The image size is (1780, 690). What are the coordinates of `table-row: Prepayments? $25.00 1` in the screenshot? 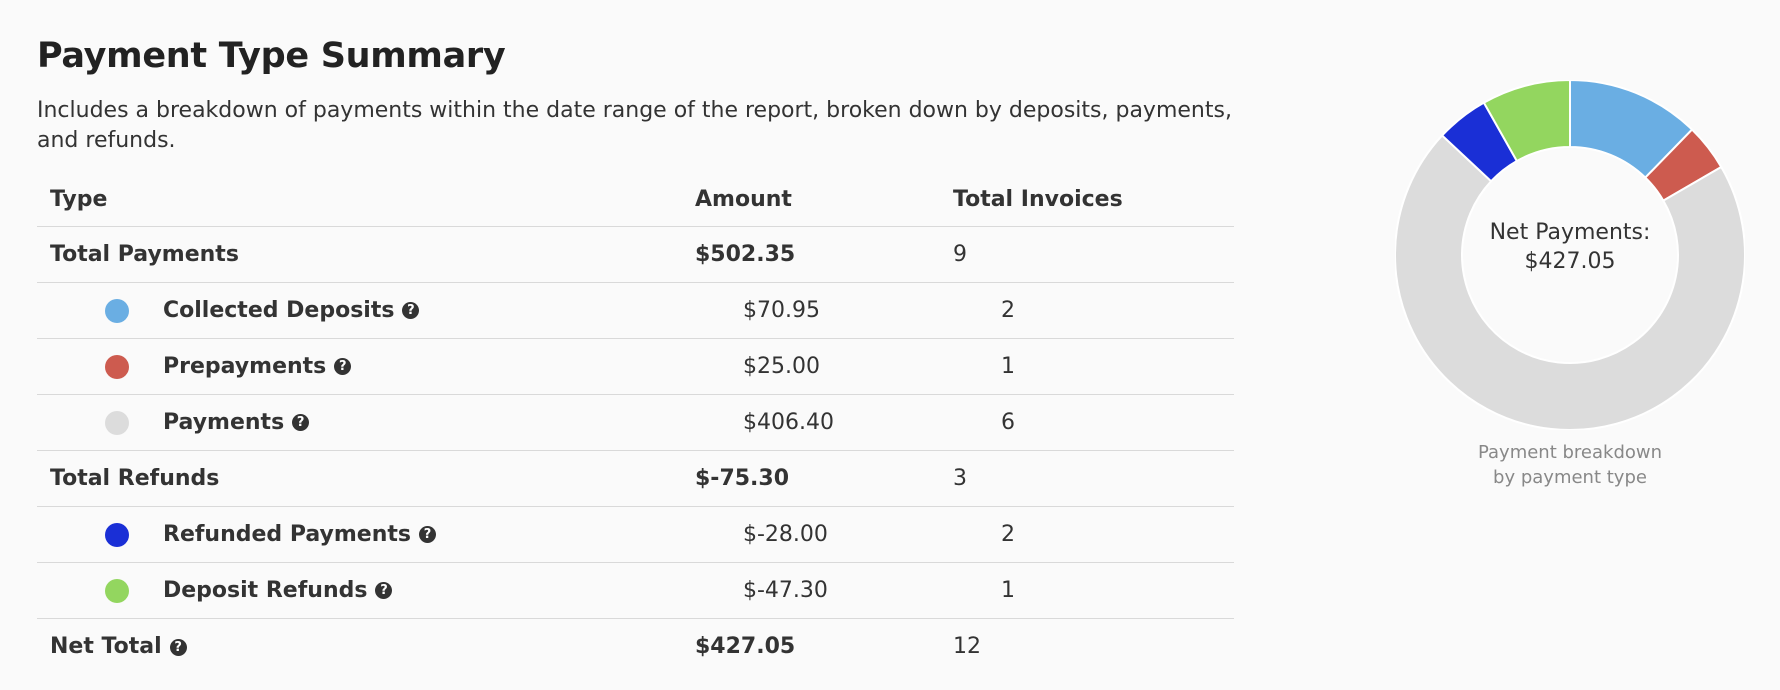 It's located at (635, 366).